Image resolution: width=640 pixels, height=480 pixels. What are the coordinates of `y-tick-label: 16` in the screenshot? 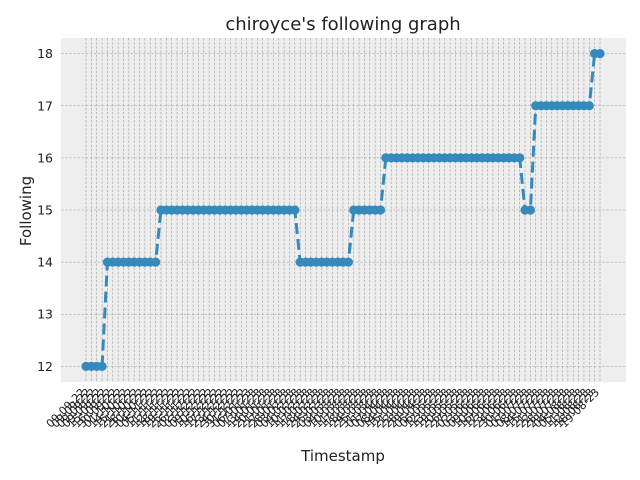 It's located at (45, 157).